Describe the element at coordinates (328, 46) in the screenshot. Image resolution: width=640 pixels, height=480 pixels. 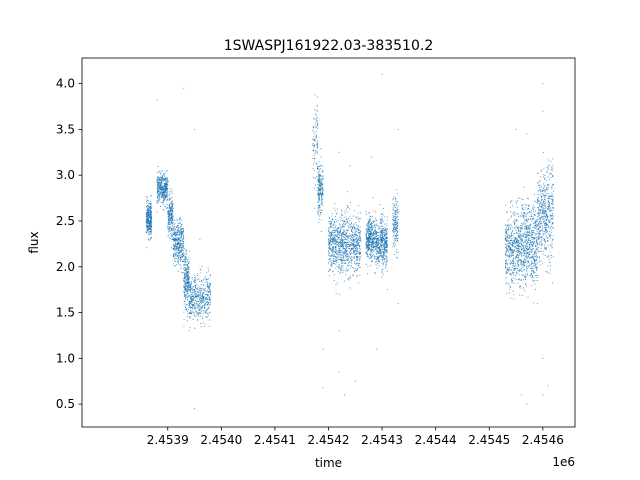
I see `chart-title: 1SWASPJ161922.03-383510.2` at that location.